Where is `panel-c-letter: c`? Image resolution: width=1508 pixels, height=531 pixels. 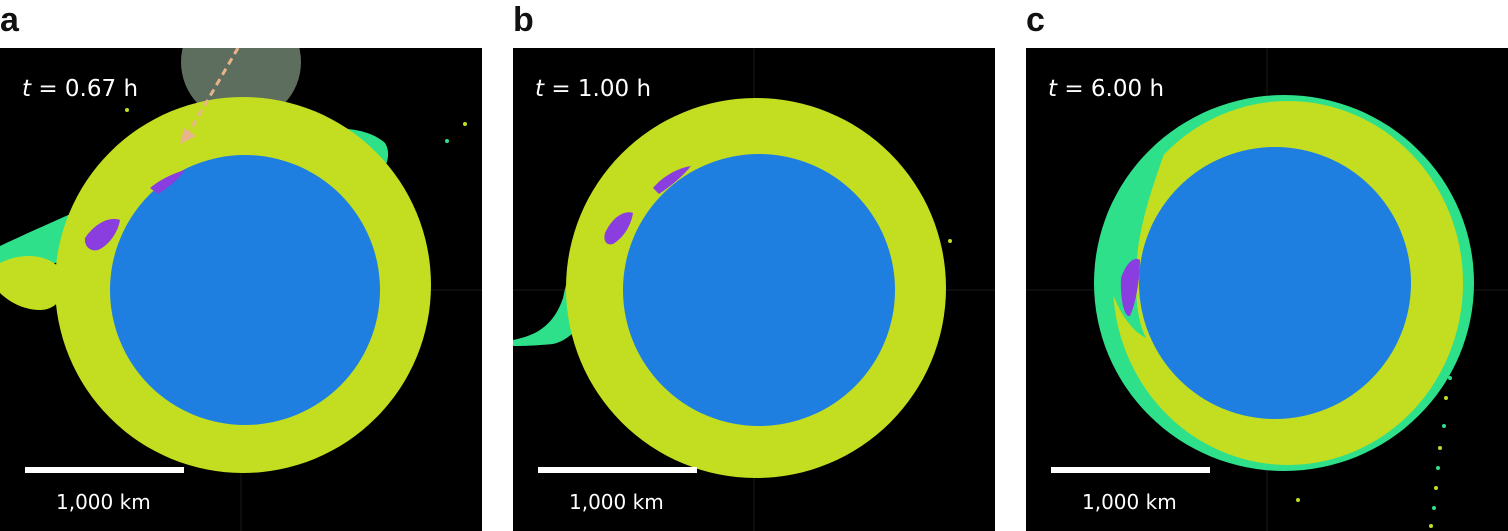
panel-c-letter: c is located at coordinates (1035, 20).